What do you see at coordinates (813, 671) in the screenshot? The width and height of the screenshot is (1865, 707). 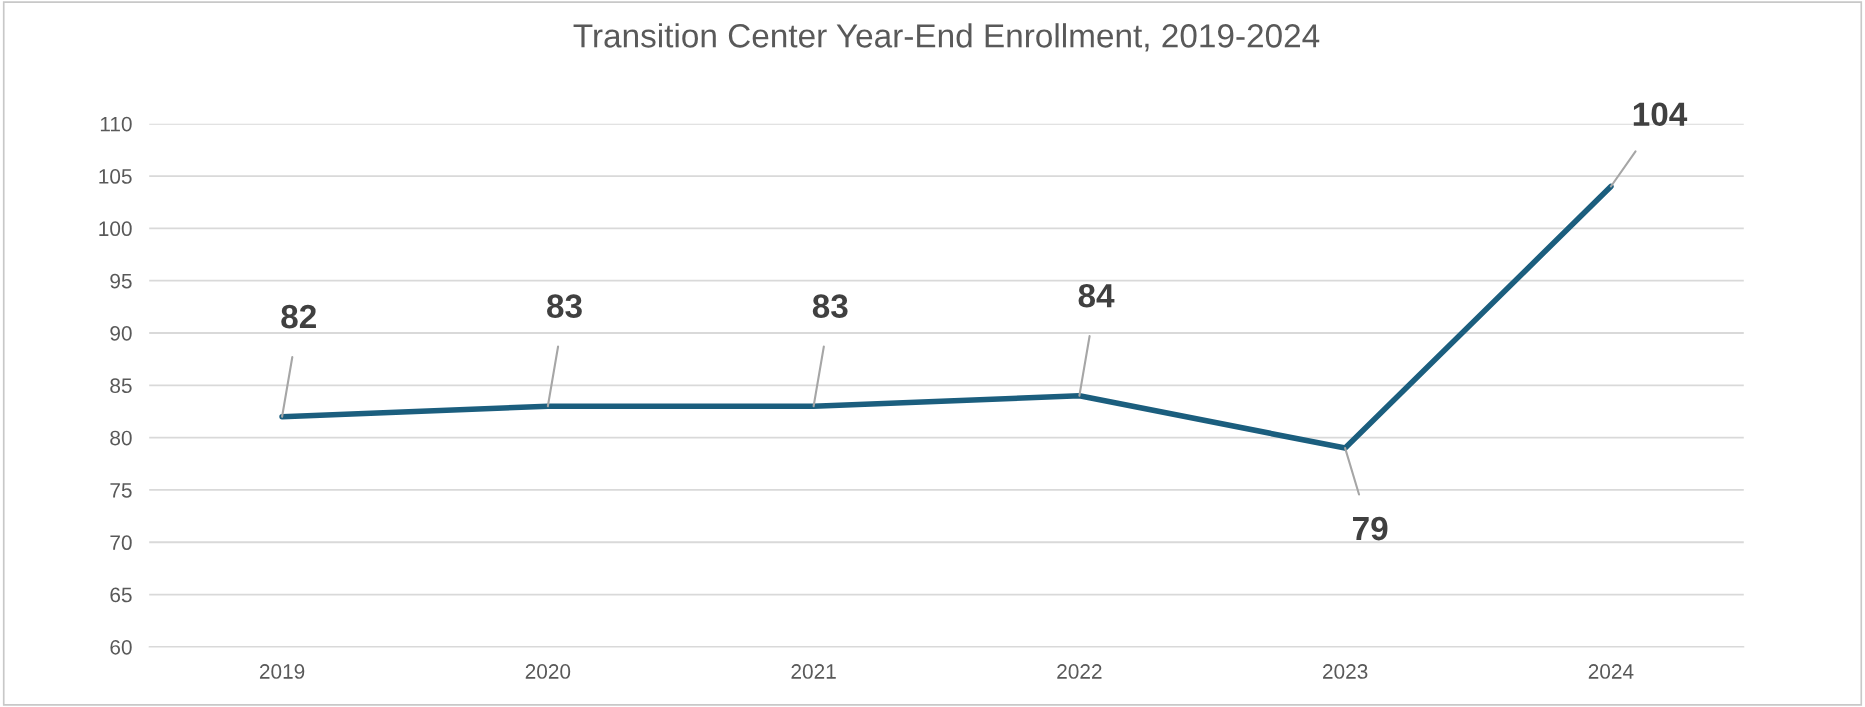 I see `x-tick-label: 2021` at bounding box center [813, 671].